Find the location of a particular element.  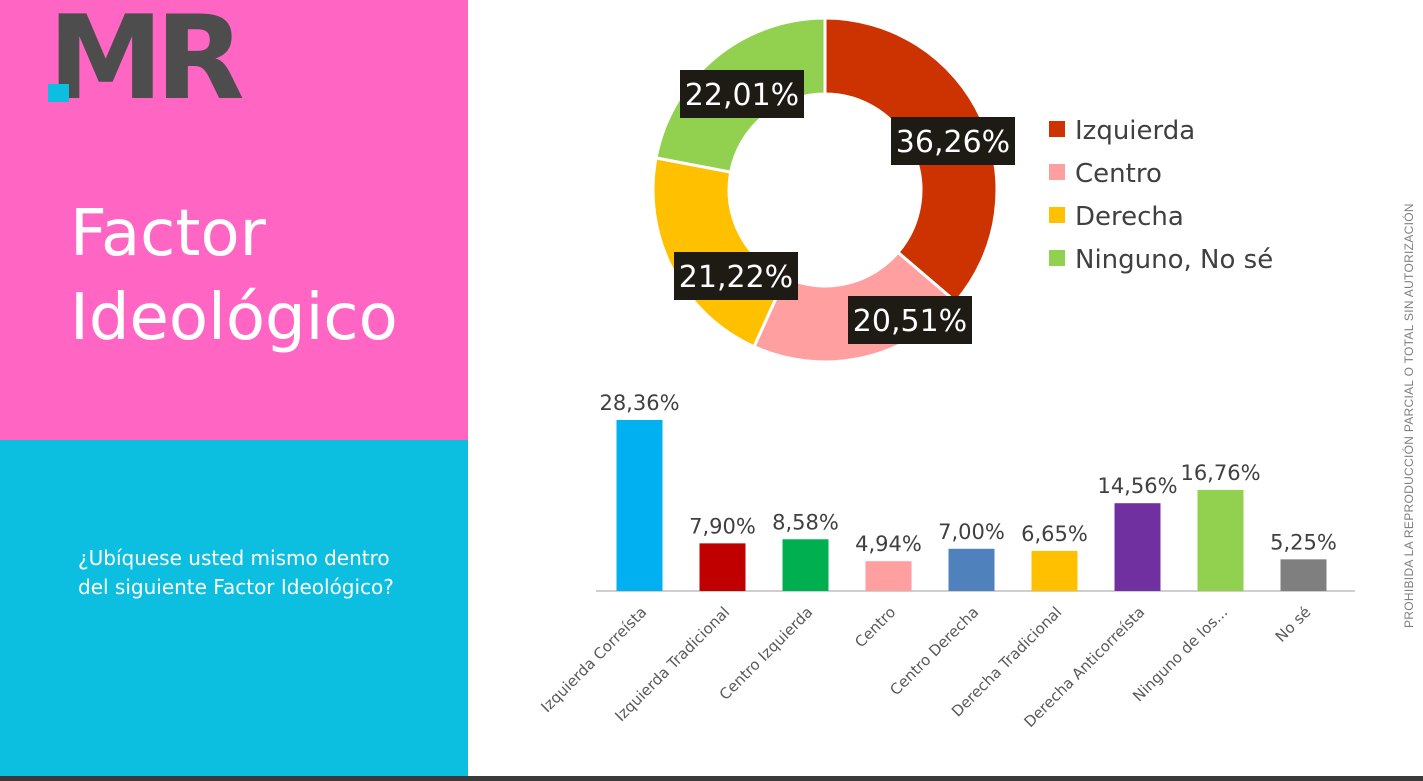

donut-data-label-3: 21,22% is located at coordinates (736, 277).